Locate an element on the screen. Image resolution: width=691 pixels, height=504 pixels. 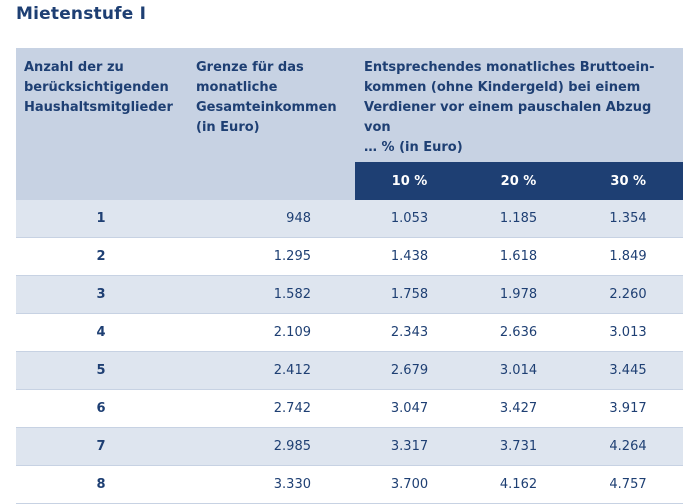
members-cell: 7 is located at coordinates (101, 446).